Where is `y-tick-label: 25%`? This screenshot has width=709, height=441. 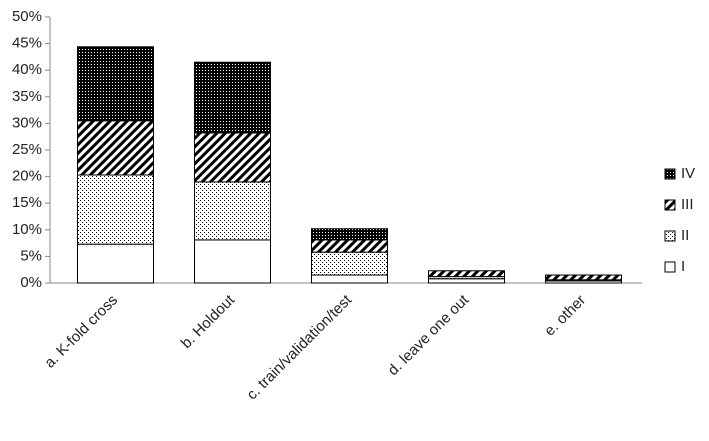
y-tick-label: 25% is located at coordinates (27, 149).